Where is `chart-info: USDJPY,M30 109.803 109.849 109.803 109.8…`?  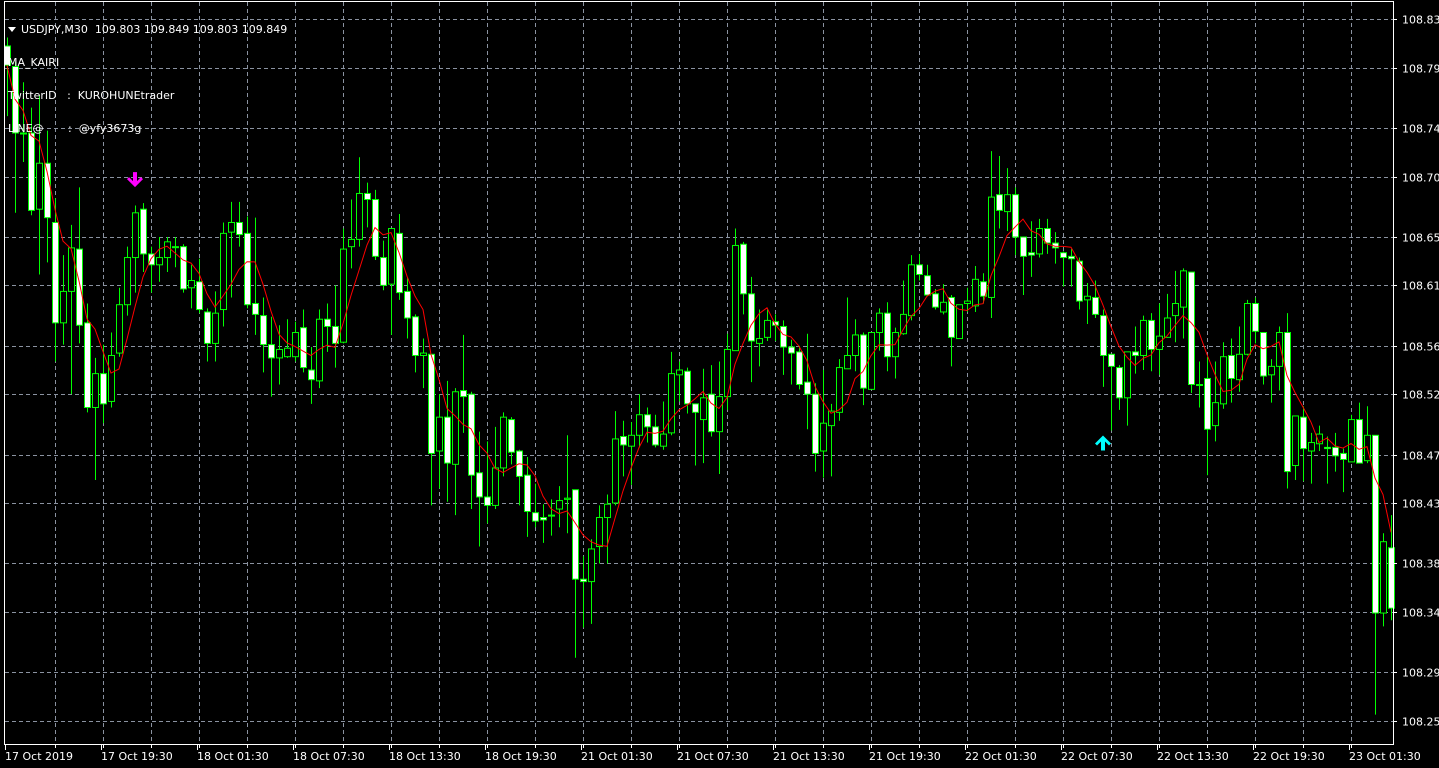
chart-info: USDJPY,M30 109.803 109.849 109.803 109.8… is located at coordinates (147, 73).